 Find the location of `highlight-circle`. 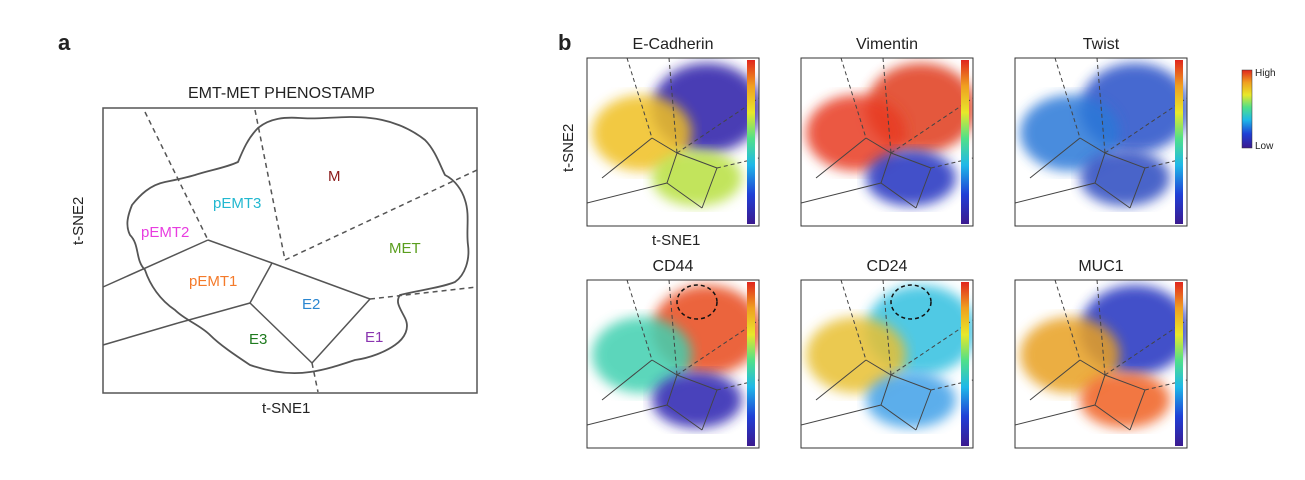

highlight-circle is located at coordinates (697, 302).